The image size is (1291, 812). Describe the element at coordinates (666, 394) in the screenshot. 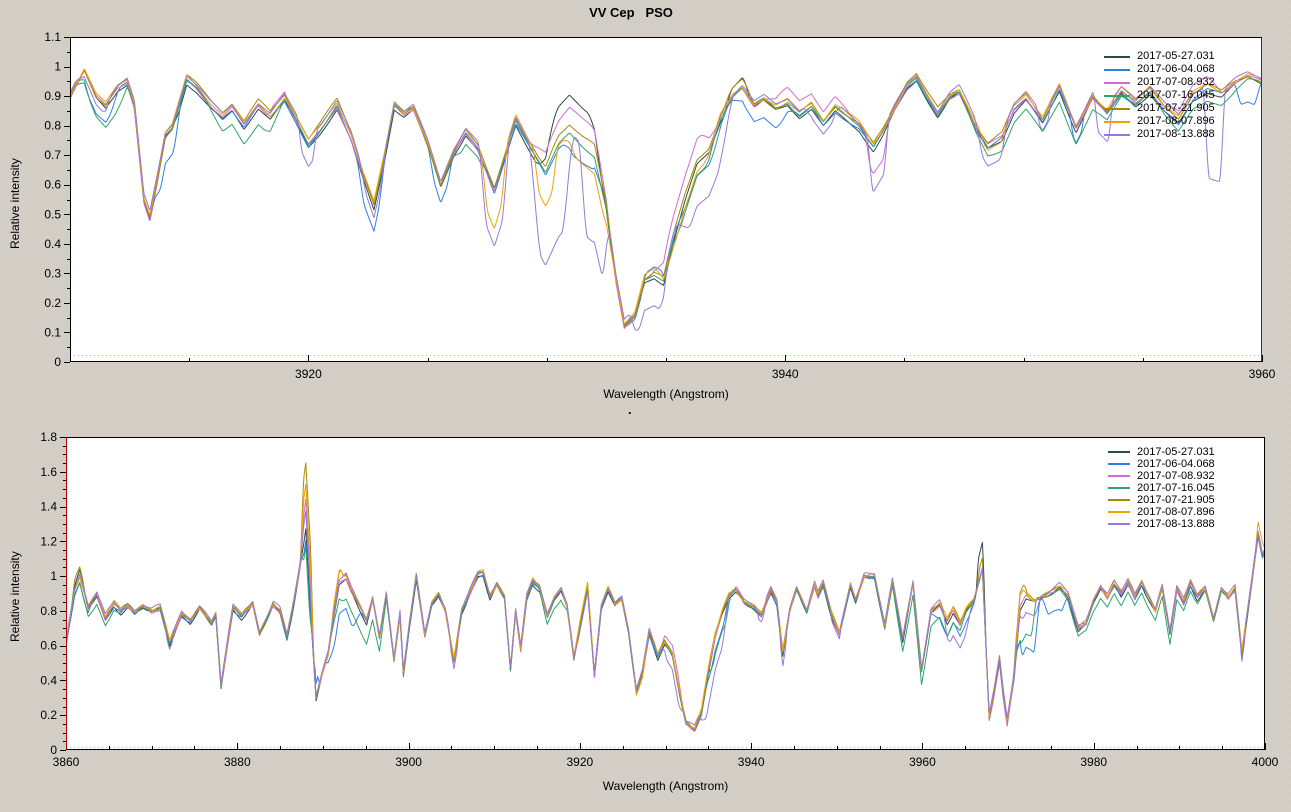

I see `top-xaxis-label: Wavelength (Angstrom)` at that location.